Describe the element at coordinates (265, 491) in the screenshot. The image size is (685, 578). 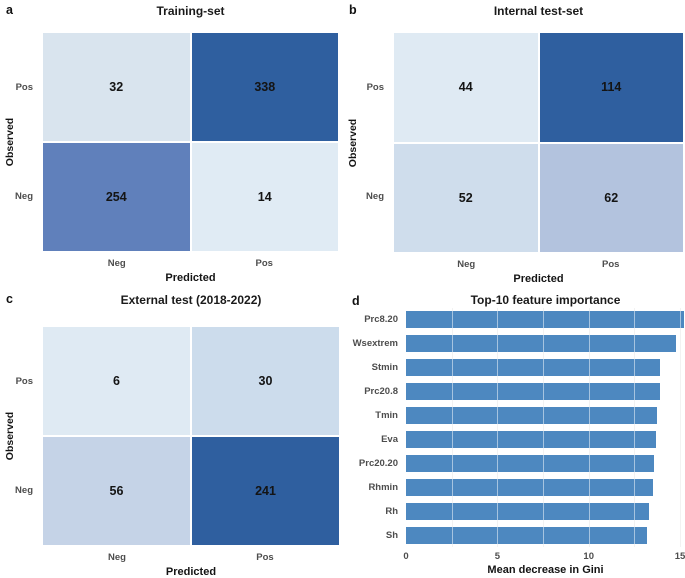
I see `panel-c-cell-neg-pos: 241` at that location.